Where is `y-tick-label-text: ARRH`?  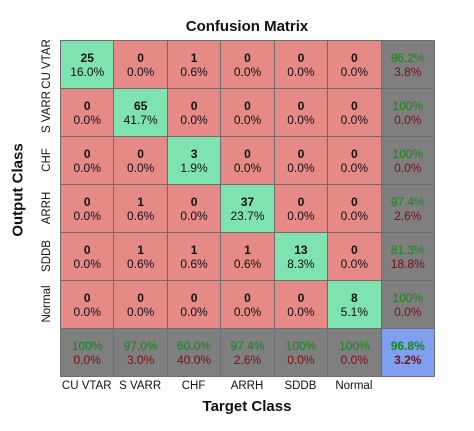 y-tick-label-text: ARRH is located at coordinates (47, 208).